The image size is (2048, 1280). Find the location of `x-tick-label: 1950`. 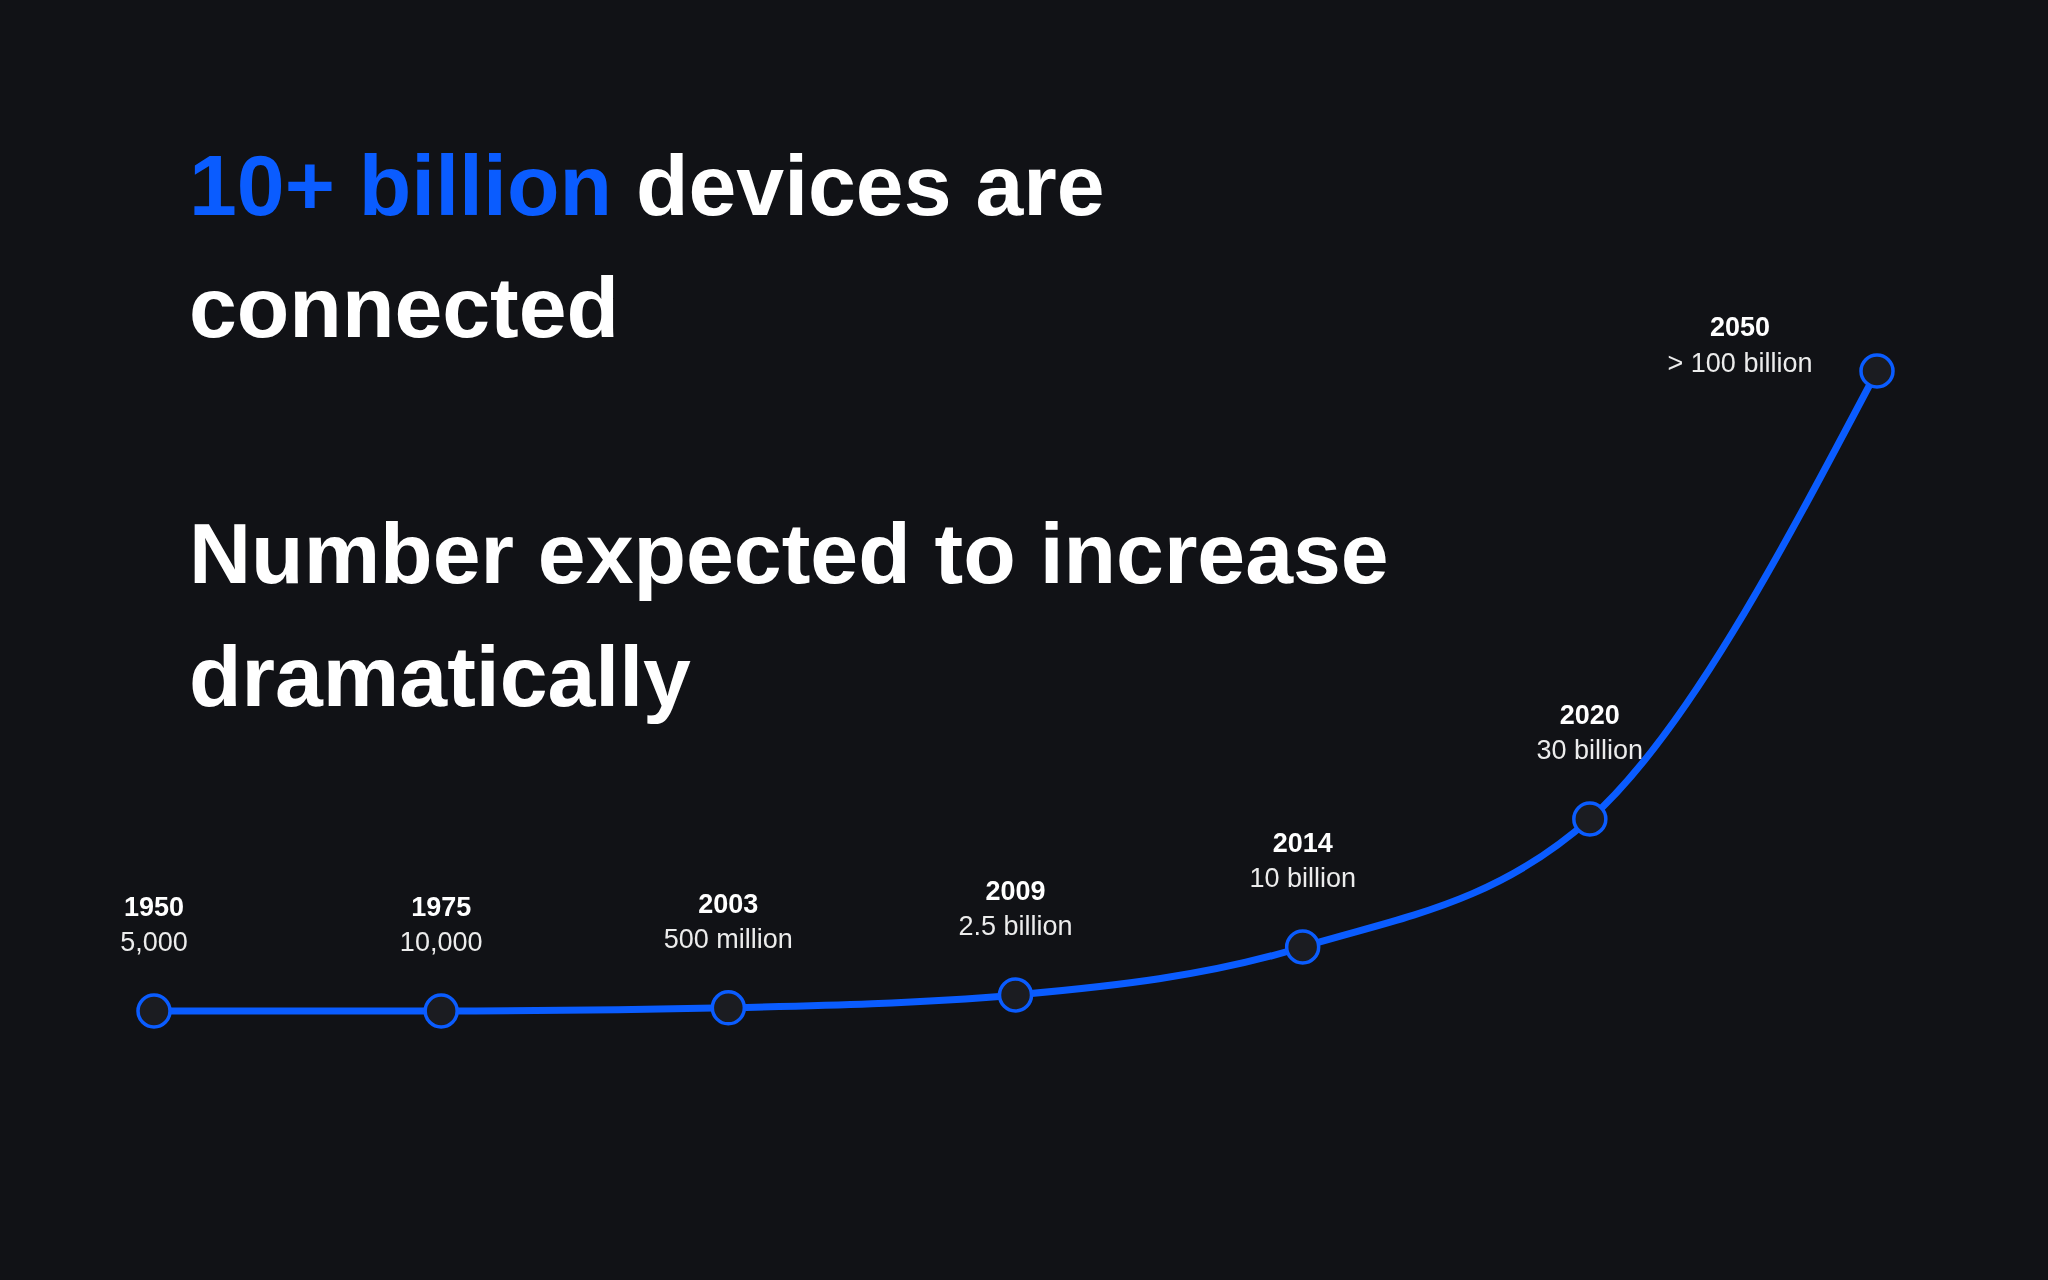

x-tick-label: 1950 is located at coordinates (154, 907).